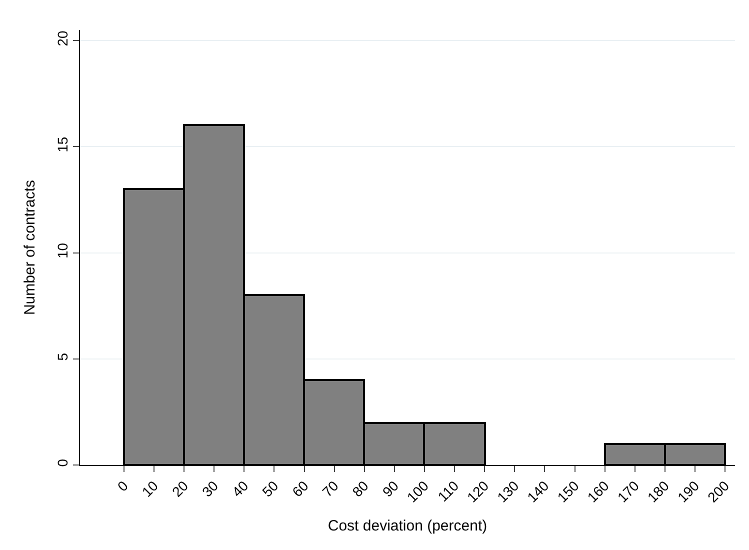  I want to click on y-axis-title: Number of contracts, so click(30, 248).